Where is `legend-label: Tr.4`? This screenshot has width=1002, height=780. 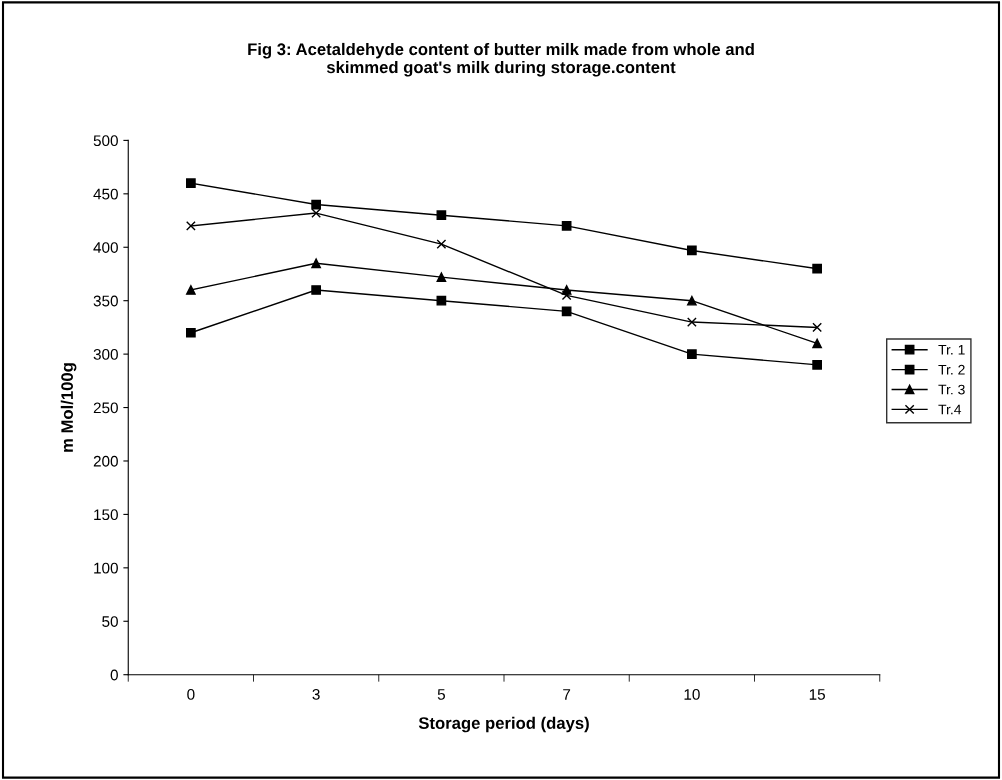 legend-label: Tr.4 is located at coordinates (950, 409).